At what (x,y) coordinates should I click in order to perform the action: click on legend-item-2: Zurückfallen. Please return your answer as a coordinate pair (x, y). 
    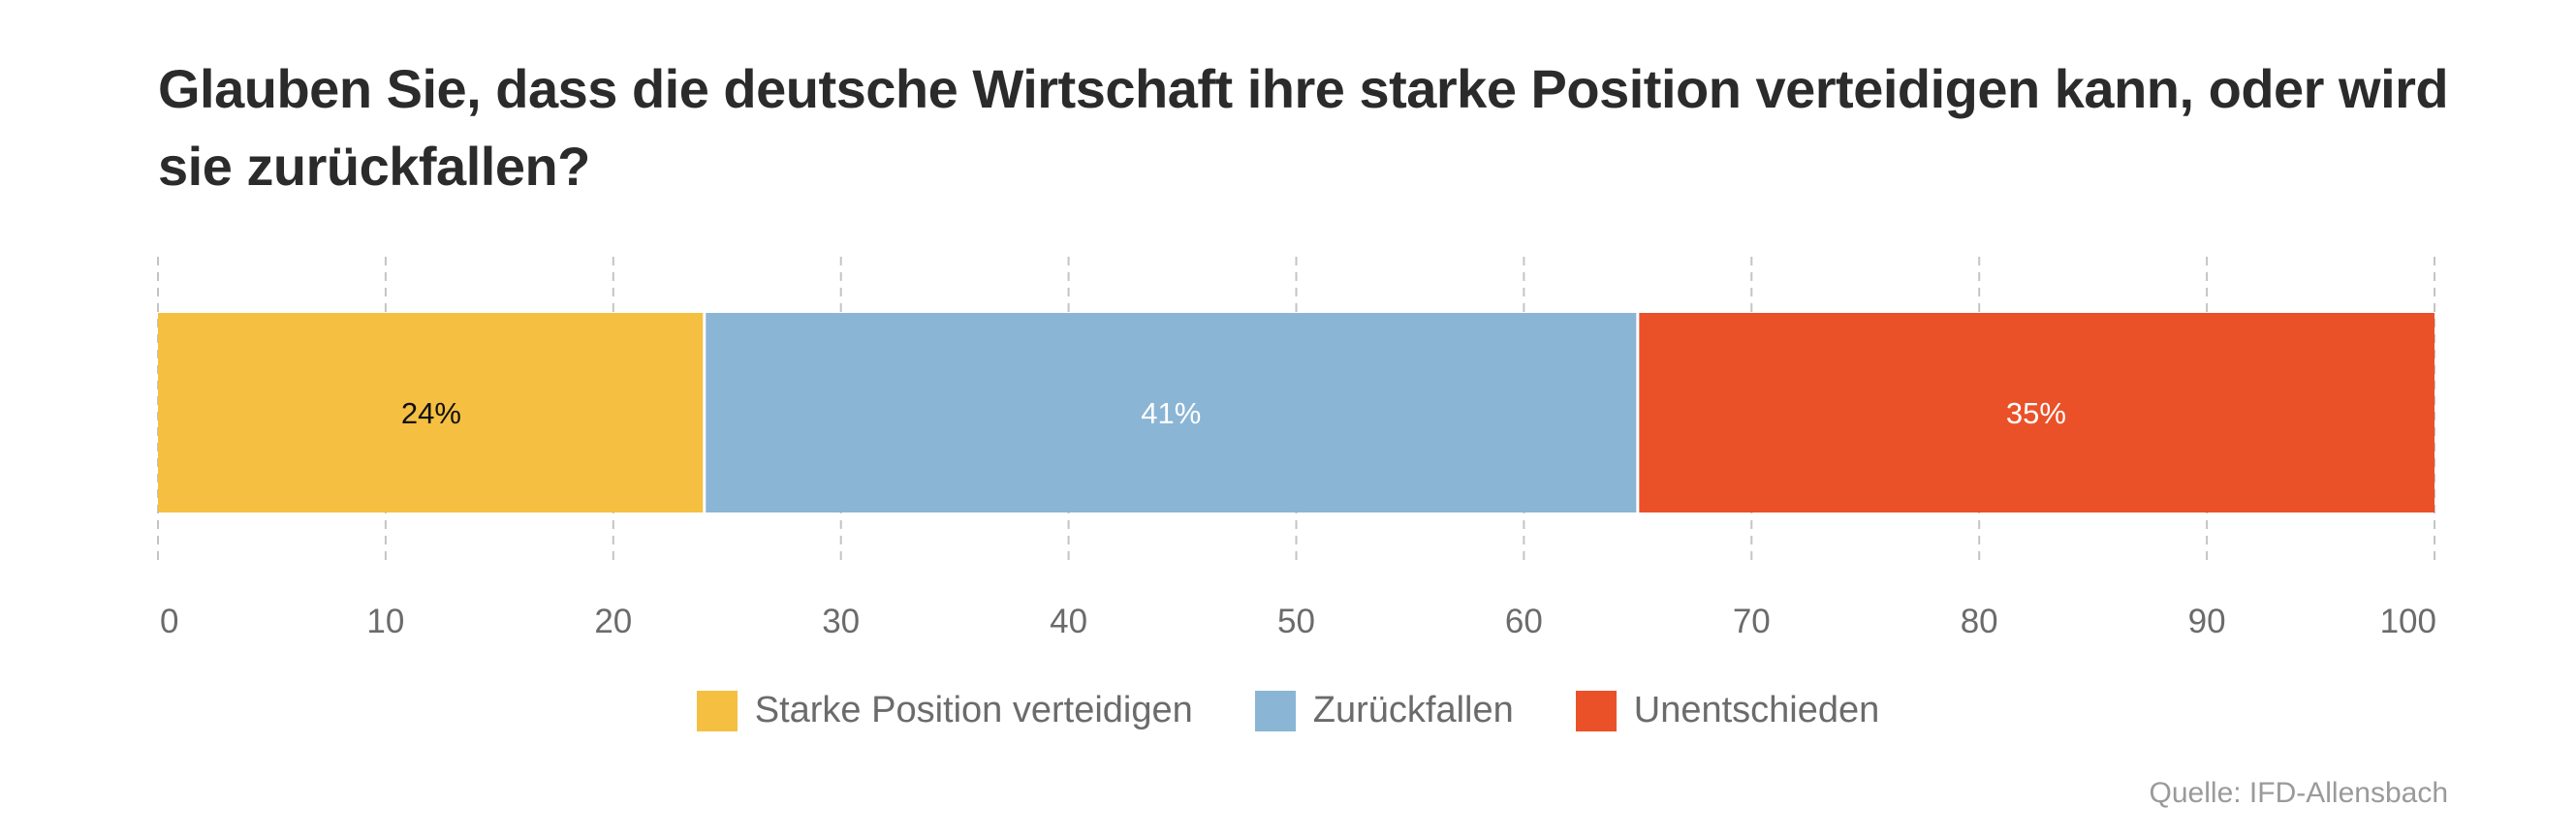
    Looking at the image, I should click on (1384, 710).